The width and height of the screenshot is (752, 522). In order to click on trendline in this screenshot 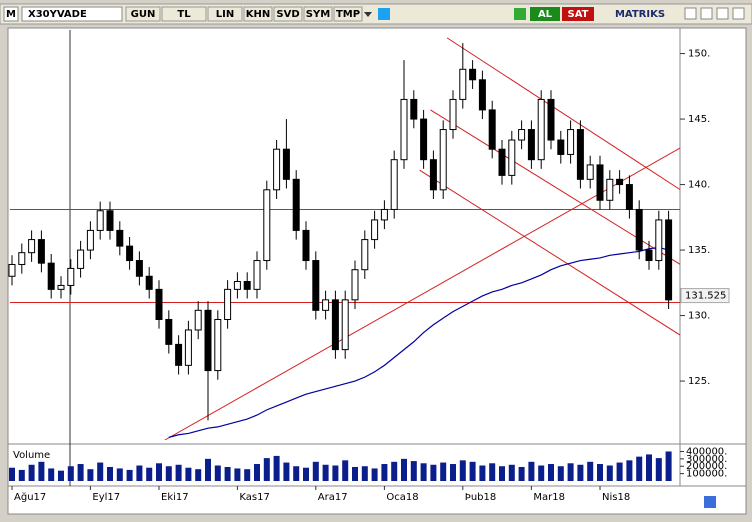, I will do `click(549, 252)`.